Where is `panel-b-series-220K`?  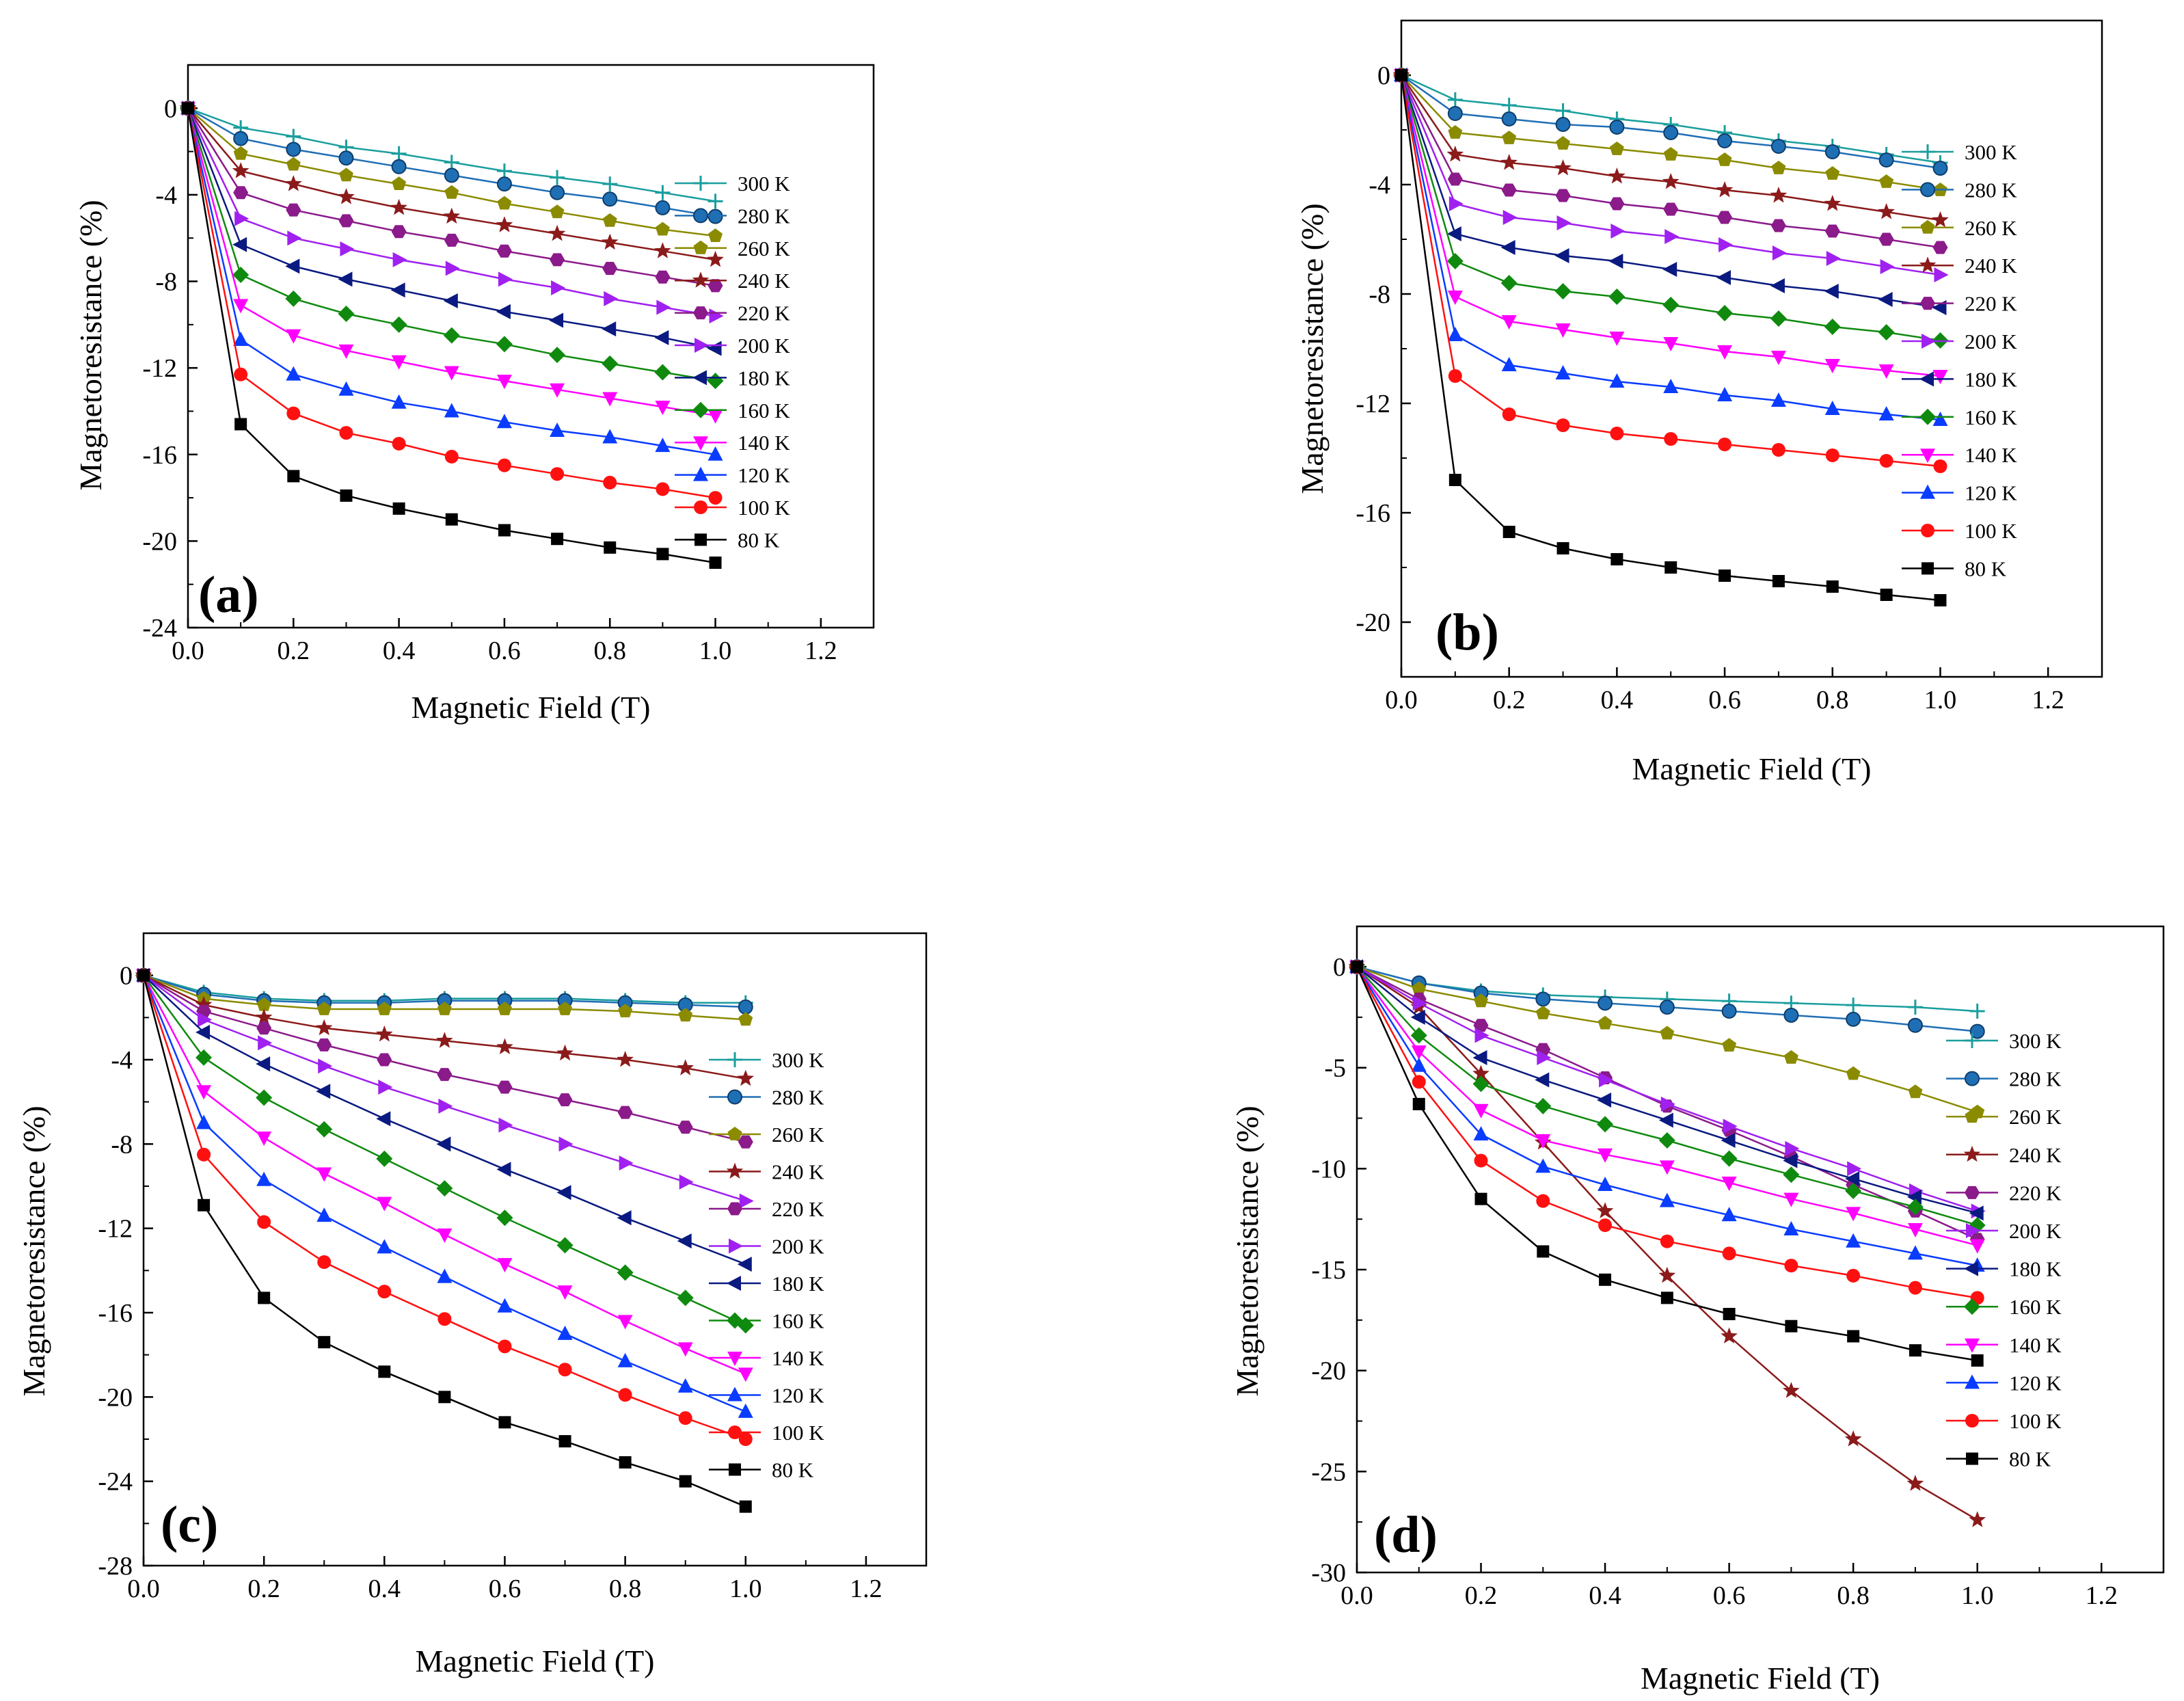
panel-b-series-220K is located at coordinates (1671, 161).